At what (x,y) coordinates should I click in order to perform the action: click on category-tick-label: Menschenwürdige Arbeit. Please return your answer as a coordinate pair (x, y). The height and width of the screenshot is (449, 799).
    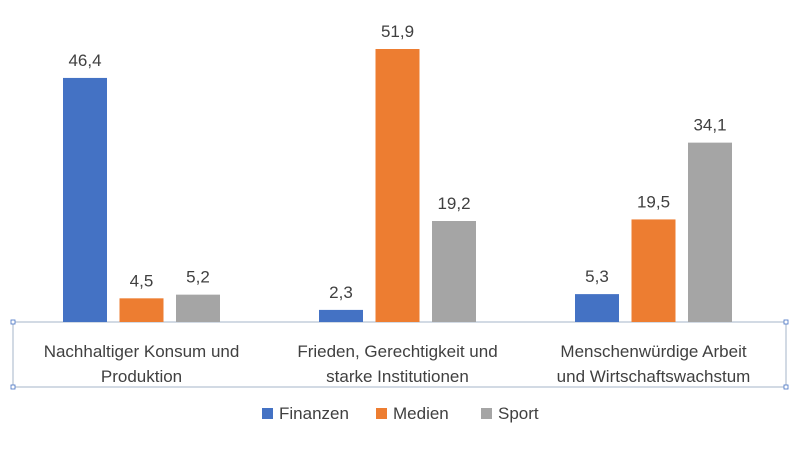
    Looking at the image, I should click on (653, 351).